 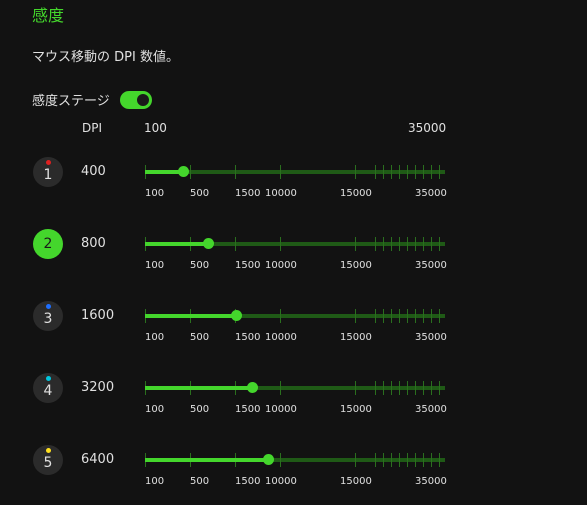 I want to click on sensitivity-stages-toggle, so click(x=135, y=99).